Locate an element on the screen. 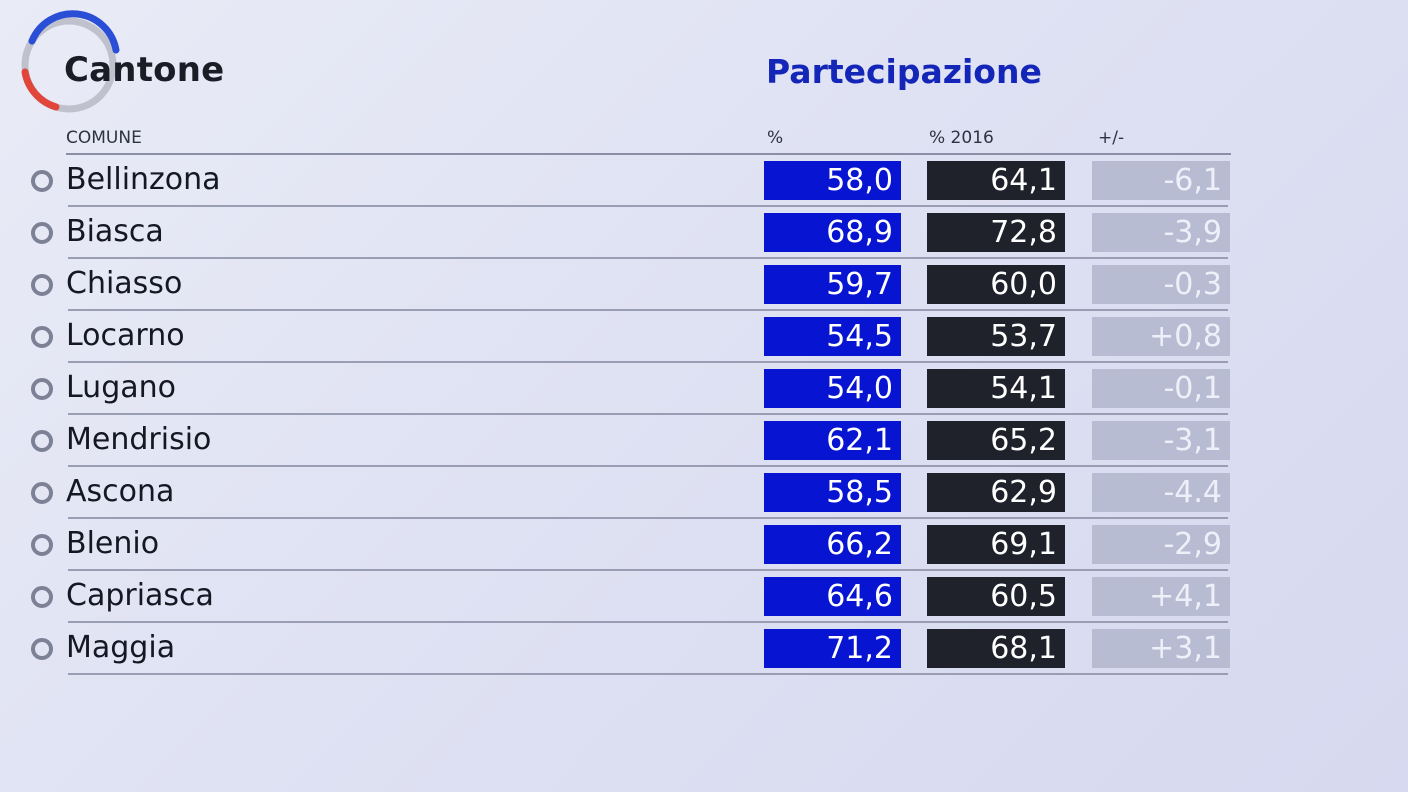 This screenshot has height=792, width=1408. comune-name: Capriasca is located at coordinates (140, 595).